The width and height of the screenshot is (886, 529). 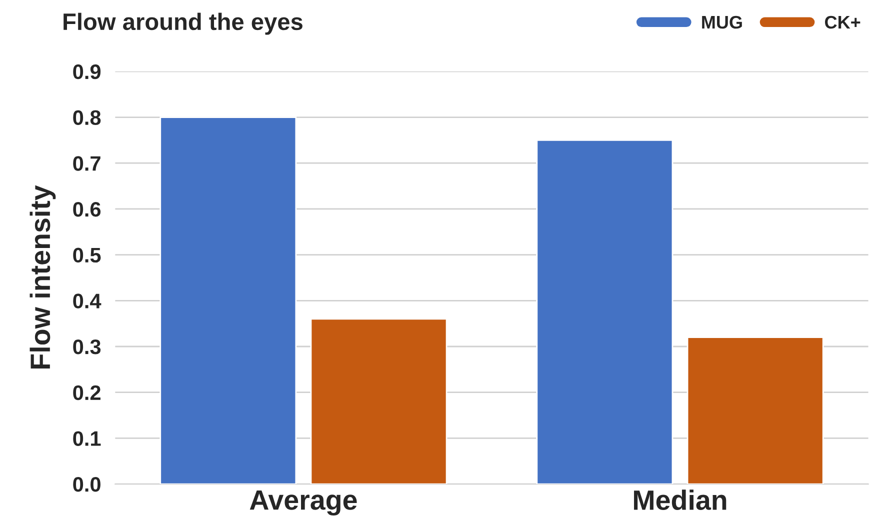 I want to click on y-tick-label: 0.3, so click(x=87, y=346).